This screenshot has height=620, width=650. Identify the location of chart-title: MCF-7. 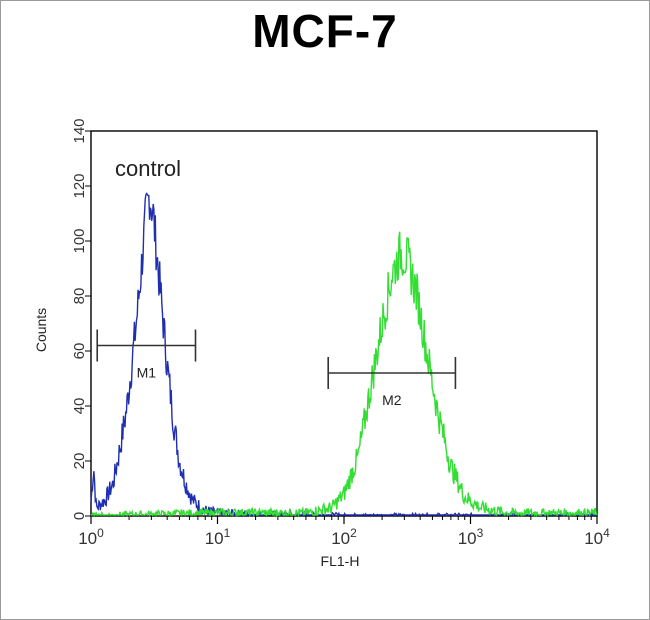
(325, 31).